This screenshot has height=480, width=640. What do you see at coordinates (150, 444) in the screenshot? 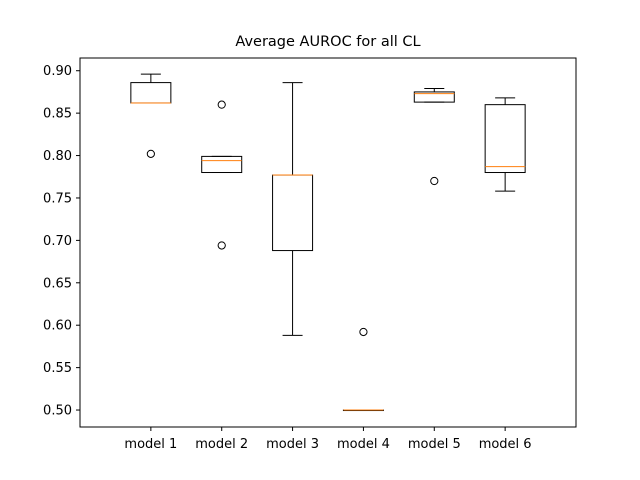
I see `x-tick-label: model 1` at bounding box center [150, 444].